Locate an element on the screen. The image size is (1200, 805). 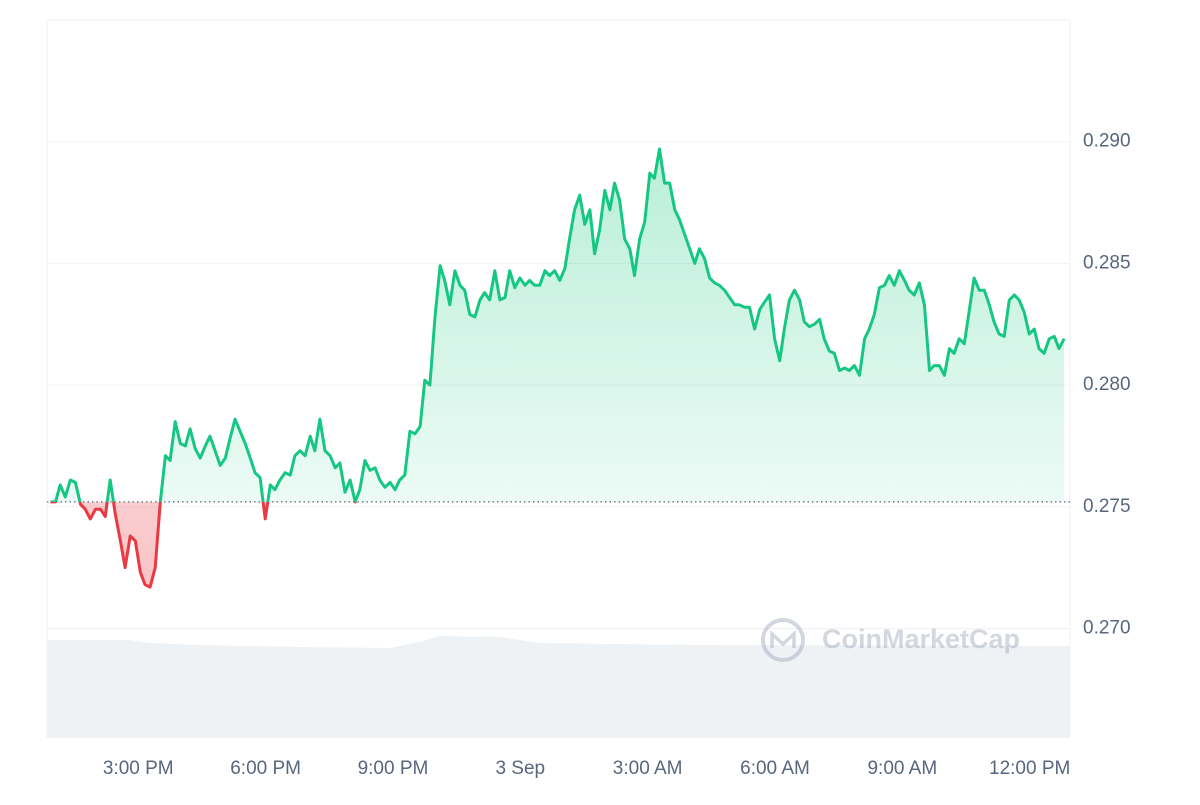
watermark-text: CoinMarketCap is located at coordinates (921, 639).